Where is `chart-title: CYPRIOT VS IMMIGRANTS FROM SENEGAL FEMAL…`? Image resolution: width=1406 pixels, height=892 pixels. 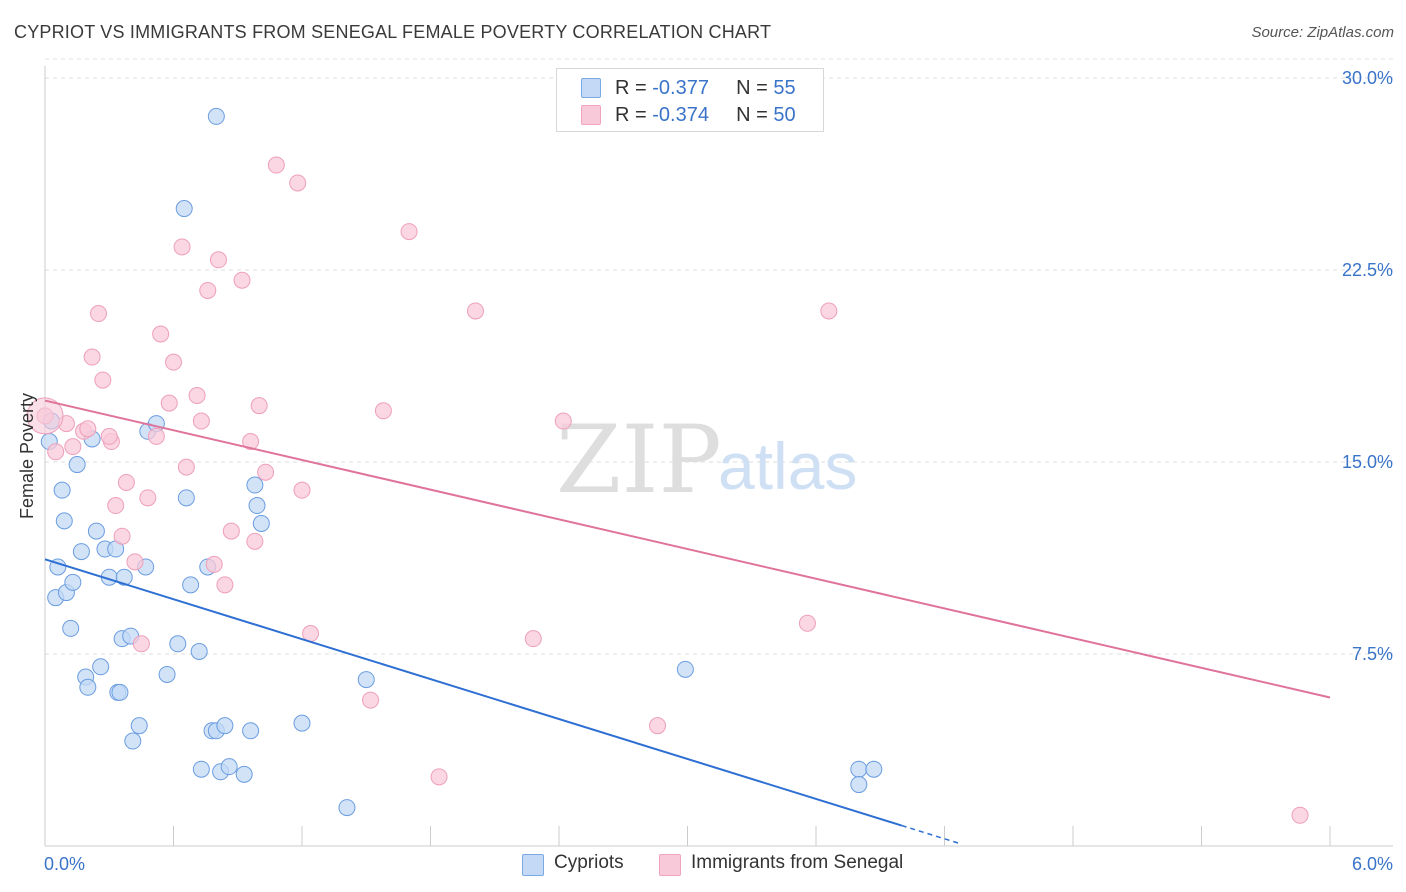
chart-title: CYPRIOT VS IMMIGRANTS FROM SENEGAL FEMAL… is located at coordinates (393, 32).